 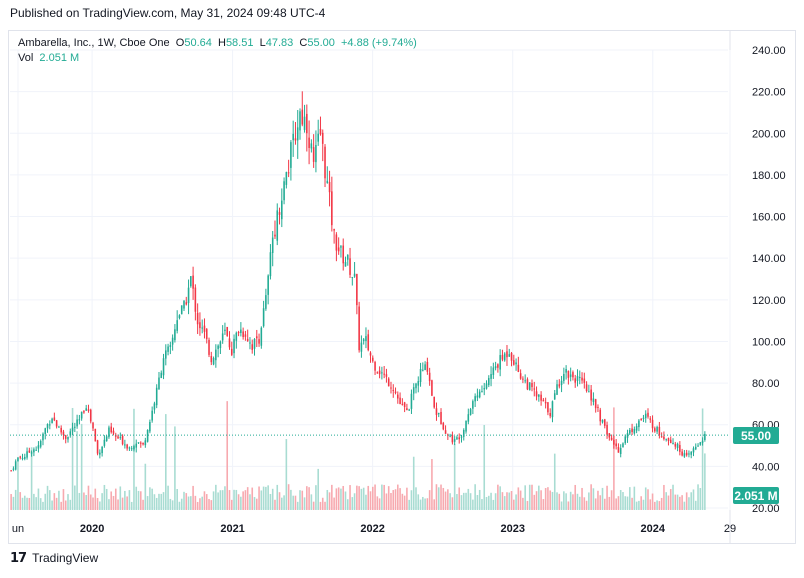 I want to click on y-tick-label: 200.00, so click(x=769, y=134).